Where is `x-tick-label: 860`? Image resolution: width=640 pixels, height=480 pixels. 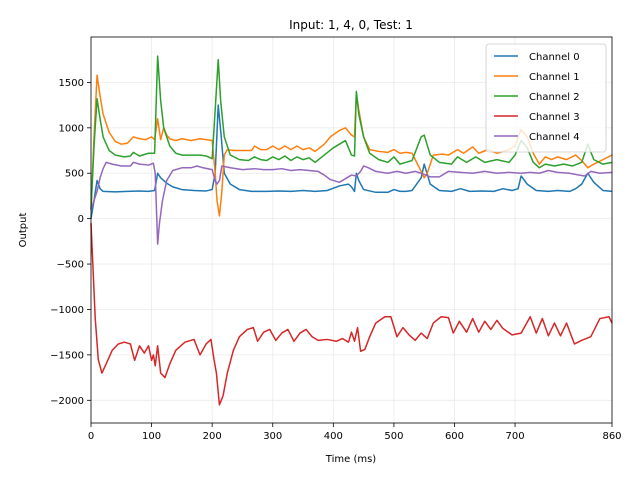 x-tick-label: 860 is located at coordinates (611, 436).